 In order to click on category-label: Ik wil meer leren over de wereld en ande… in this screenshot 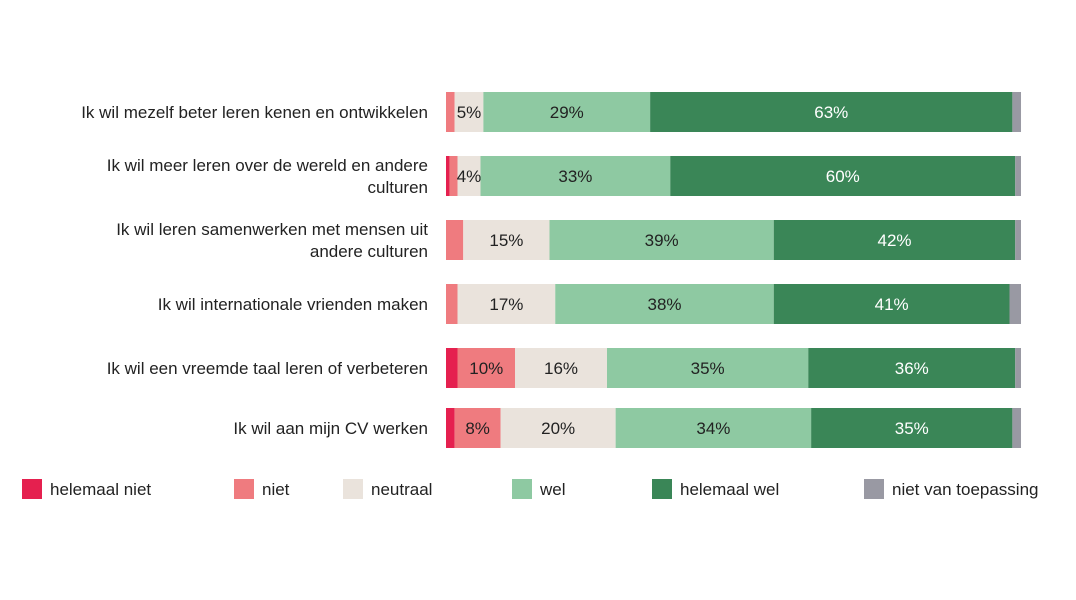, I will do `click(267, 165)`.